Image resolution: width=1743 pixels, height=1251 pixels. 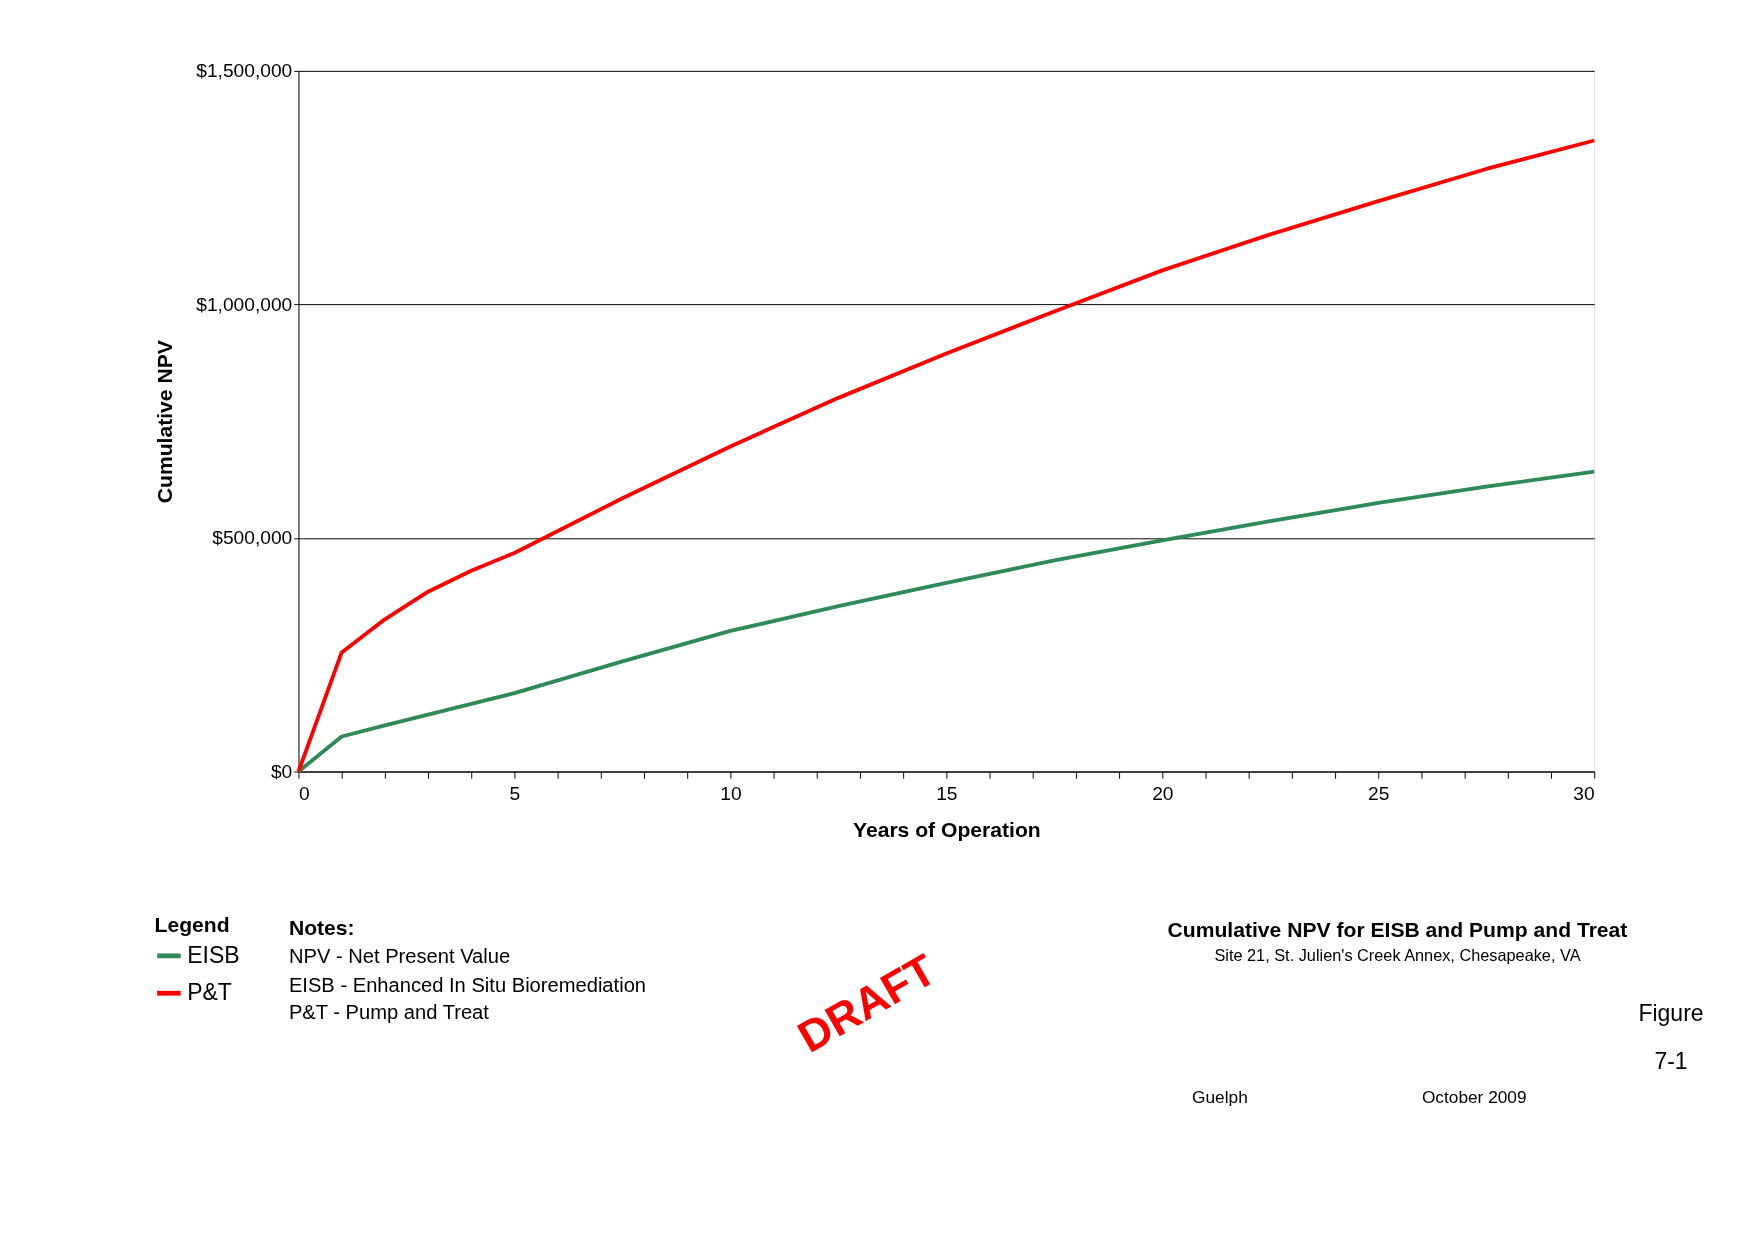 I want to click on x-tick-label: 15, so click(x=947, y=793).